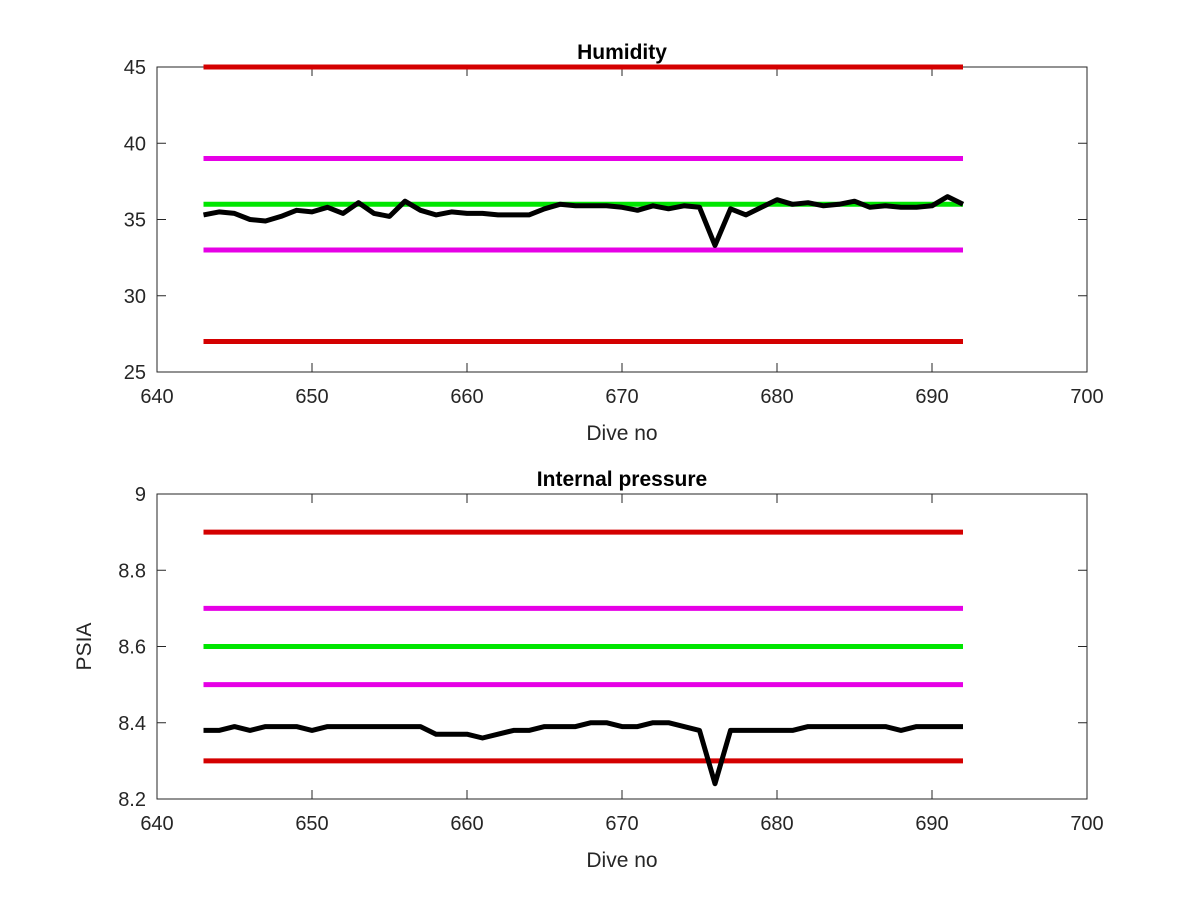 The image size is (1200, 900). I want to click on humidity-x-tick-label: 670, so click(621, 397).